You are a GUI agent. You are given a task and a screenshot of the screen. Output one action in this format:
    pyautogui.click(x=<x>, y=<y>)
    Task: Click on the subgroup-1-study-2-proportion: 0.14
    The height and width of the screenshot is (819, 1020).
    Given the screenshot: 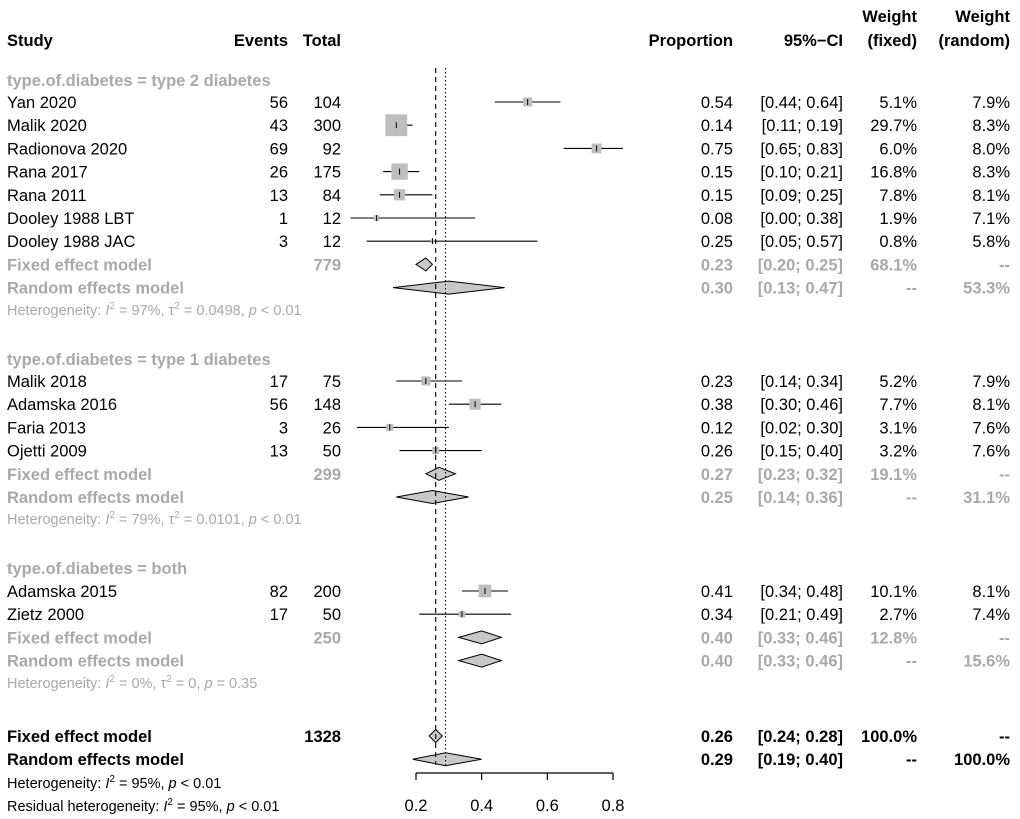 What is the action you would take?
    pyautogui.click(x=717, y=126)
    